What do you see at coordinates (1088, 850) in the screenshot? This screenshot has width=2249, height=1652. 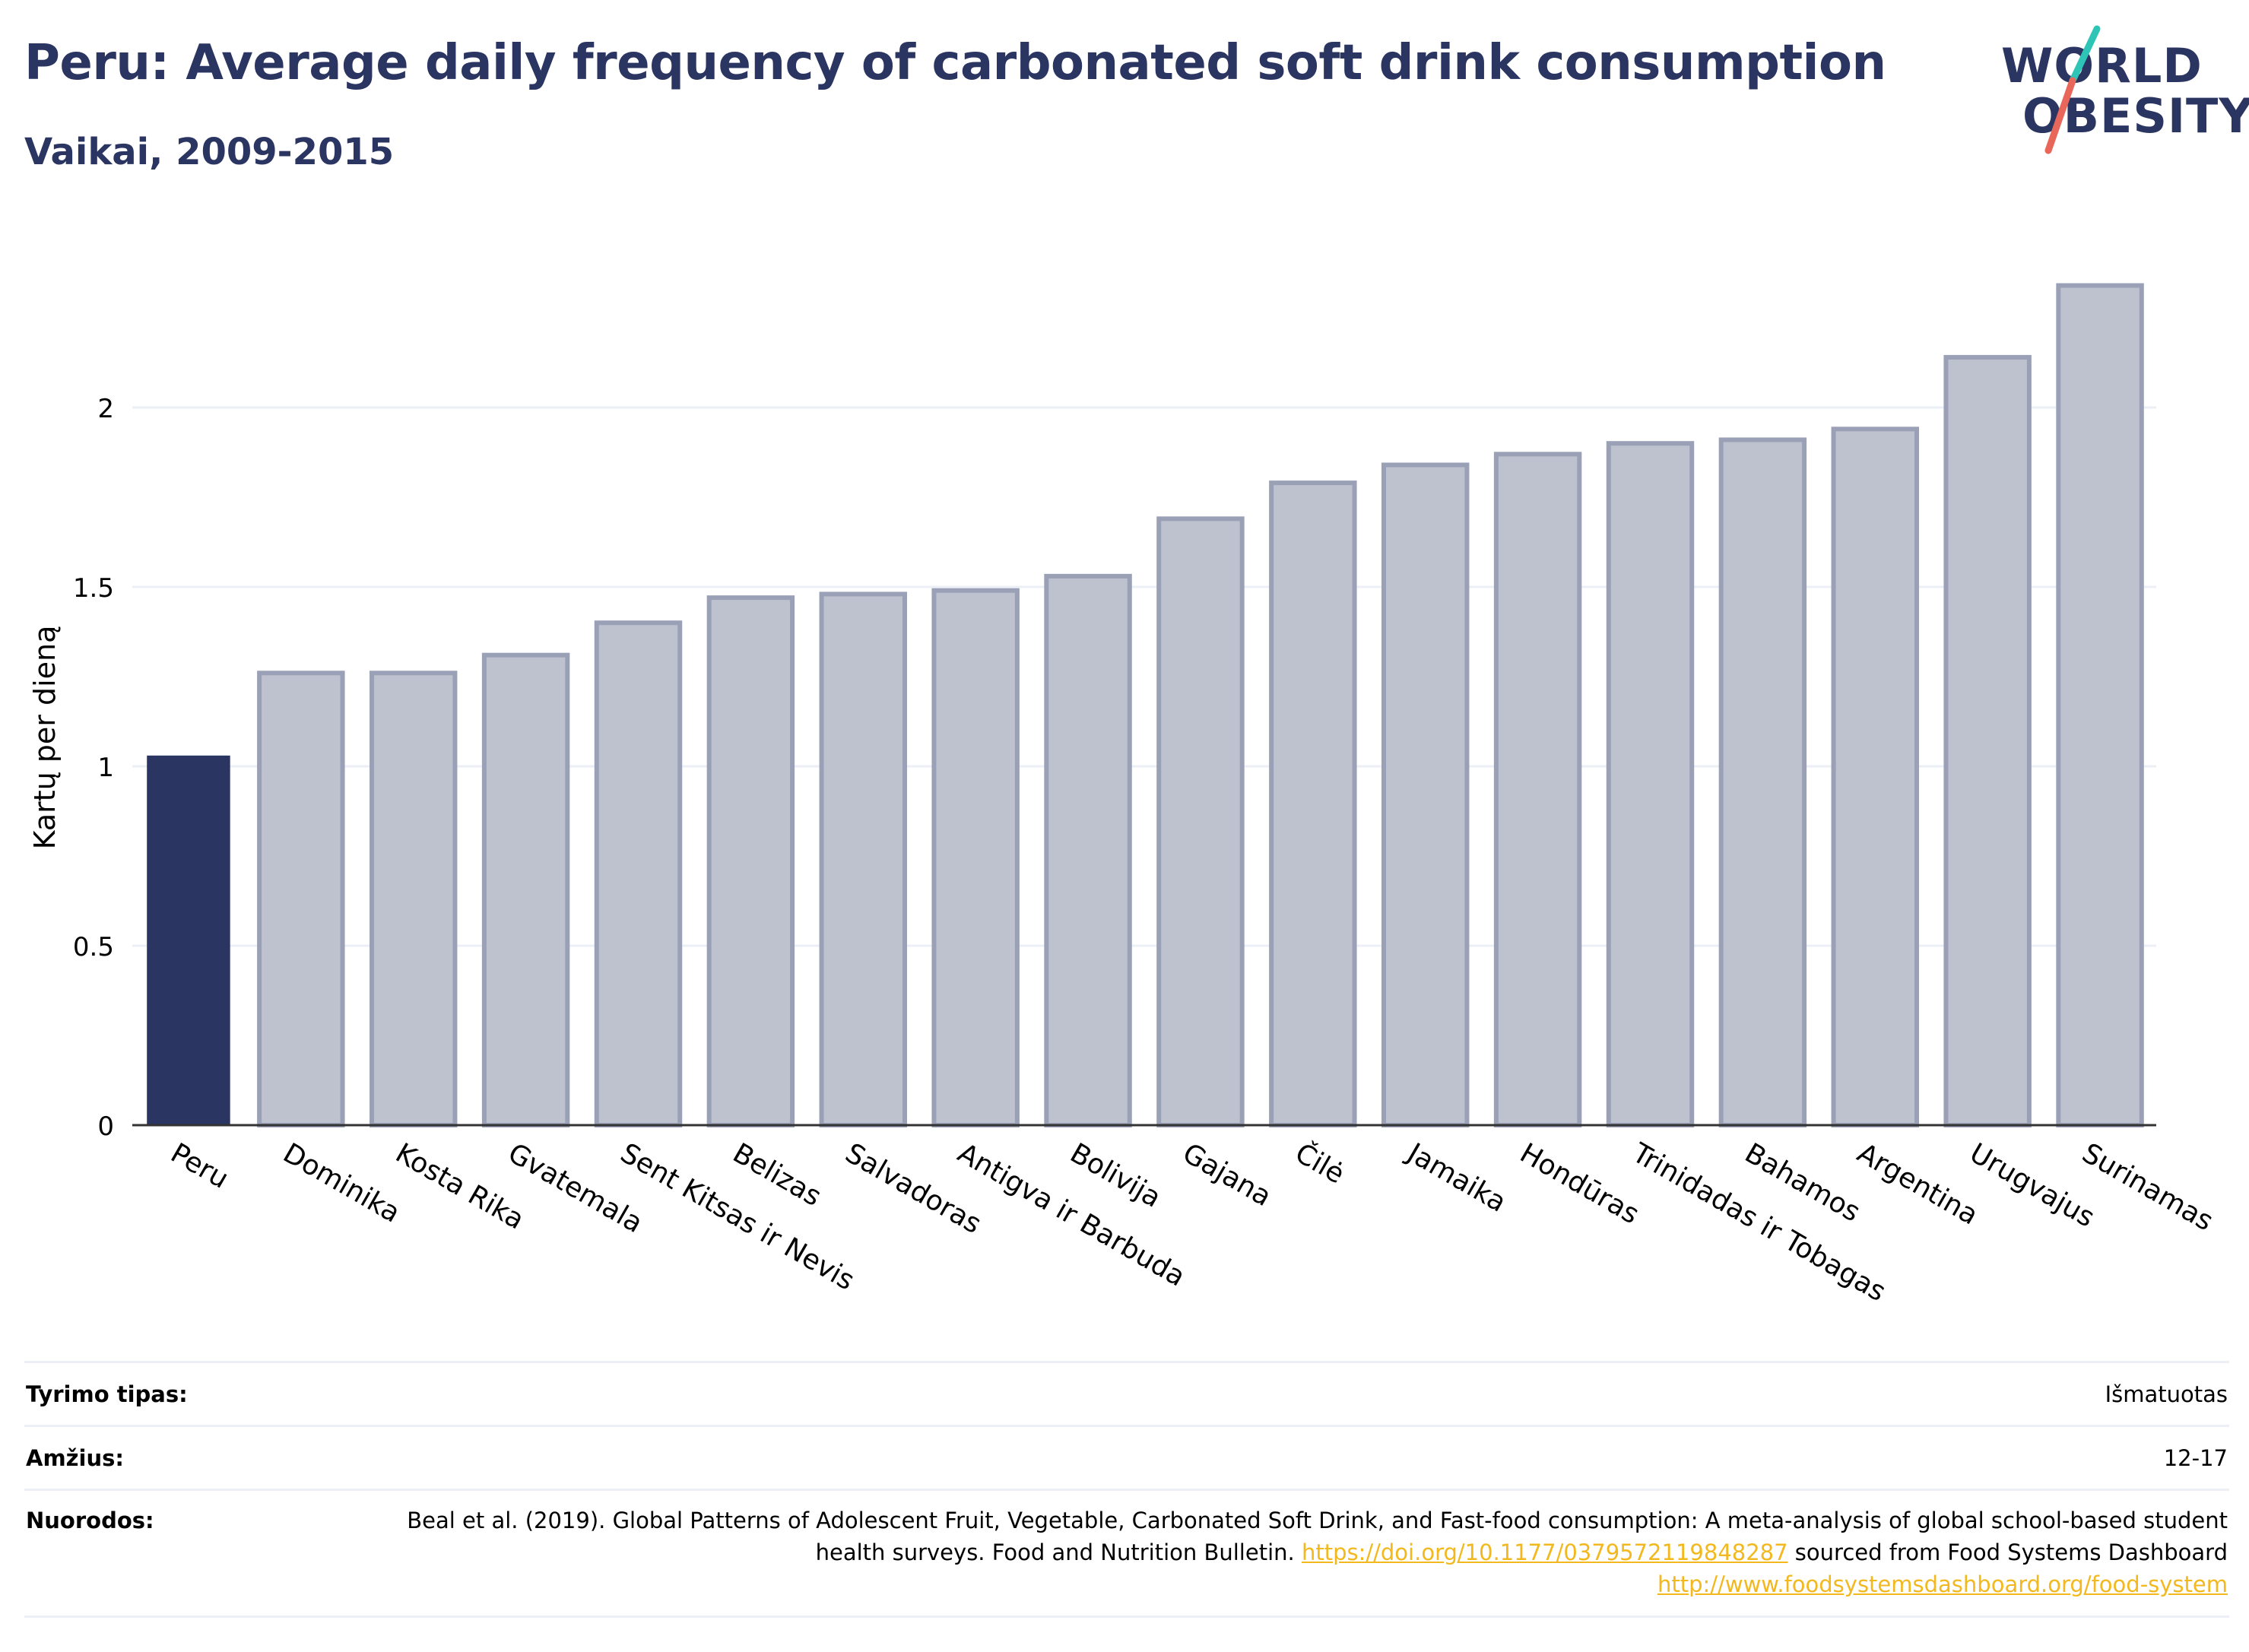 I see `bar-bolivija` at bounding box center [1088, 850].